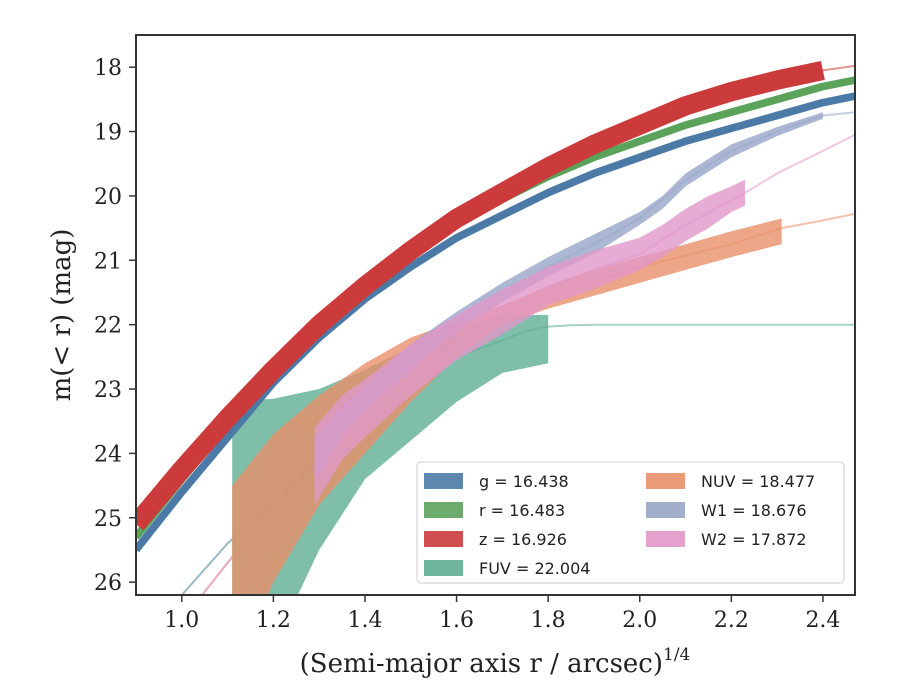  Describe the element at coordinates (443, 568) in the screenshot. I see `legend-swatch-fuv` at that location.